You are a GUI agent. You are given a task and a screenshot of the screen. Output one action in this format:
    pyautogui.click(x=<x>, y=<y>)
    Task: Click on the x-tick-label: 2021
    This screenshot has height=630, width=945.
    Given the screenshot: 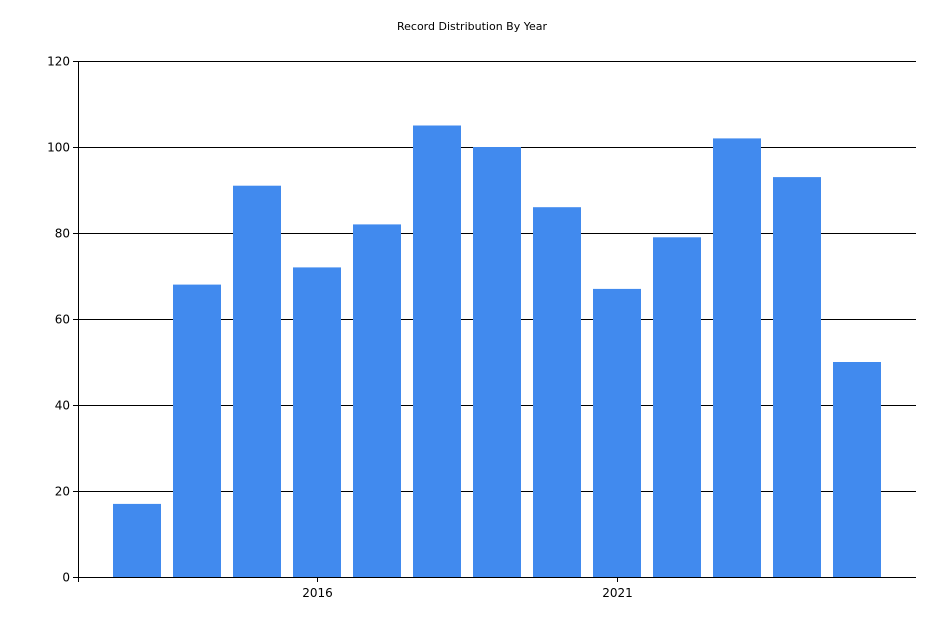 What is the action you would take?
    pyautogui.click(x=617, y=593)
    